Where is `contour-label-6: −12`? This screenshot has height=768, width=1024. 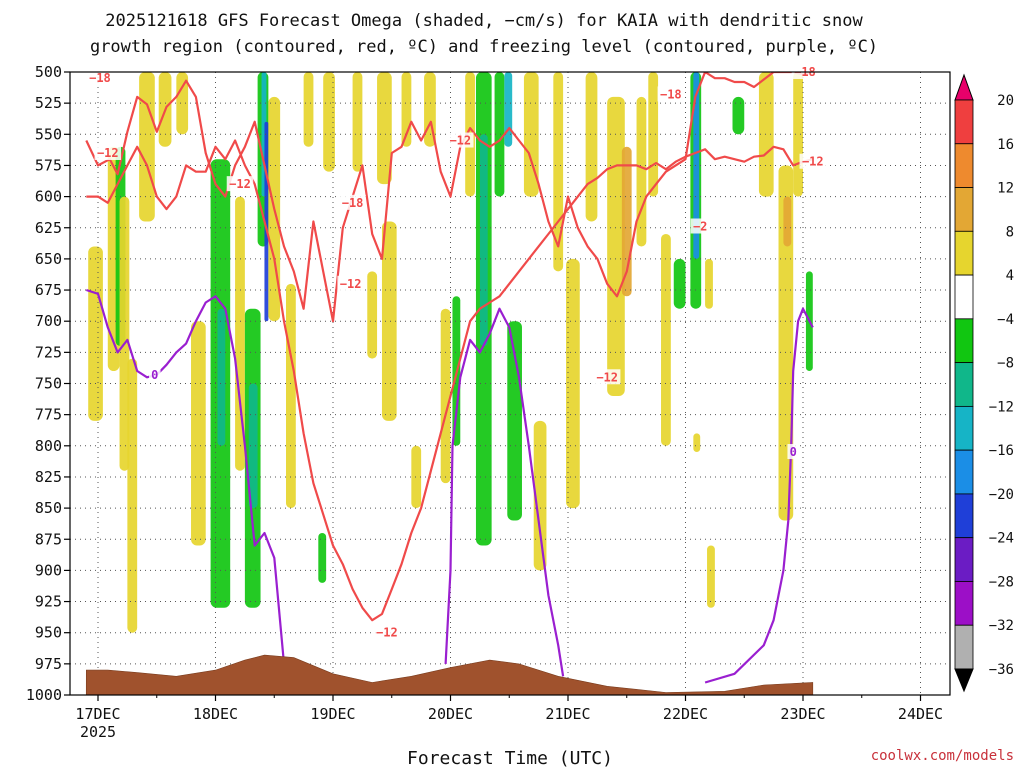 contour-label-6: −12 is located at coordinates (460, 140).